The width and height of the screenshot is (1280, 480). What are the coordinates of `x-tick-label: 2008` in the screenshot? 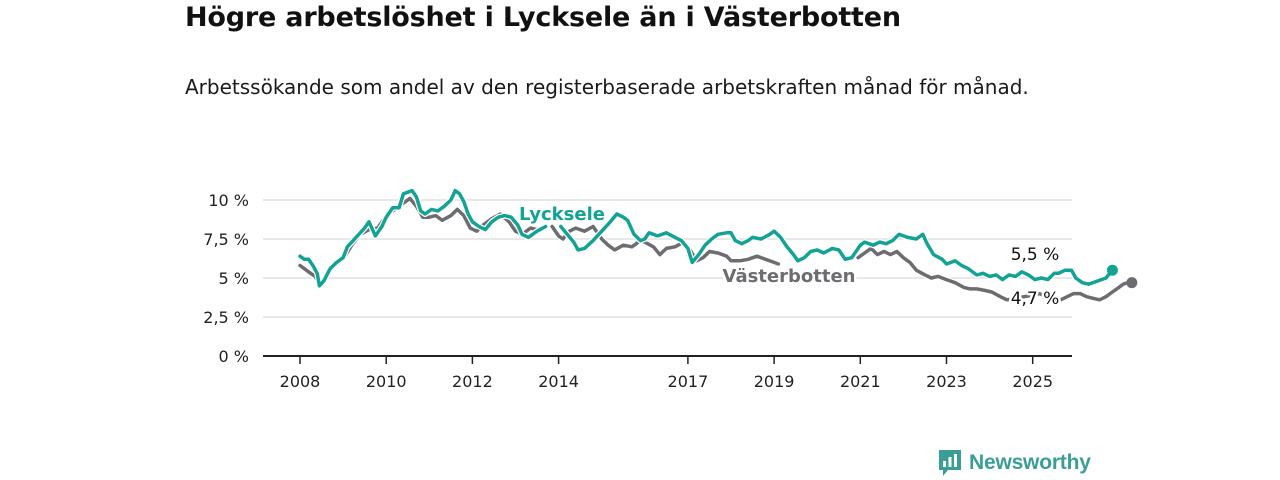 It's located at (300, 381).